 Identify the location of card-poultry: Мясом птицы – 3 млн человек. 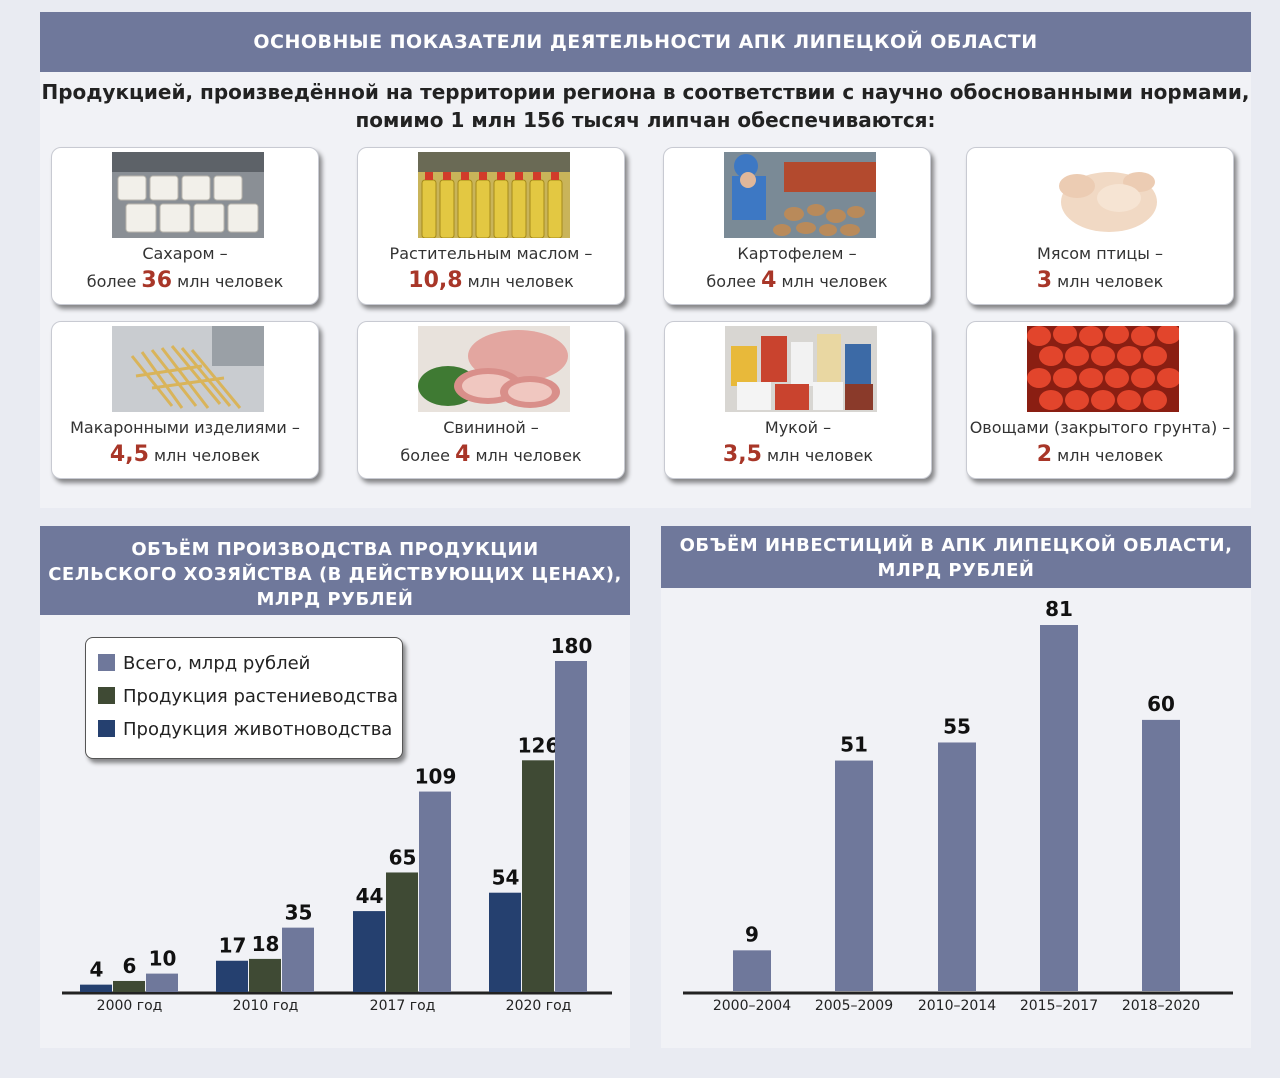
(1100, 226).